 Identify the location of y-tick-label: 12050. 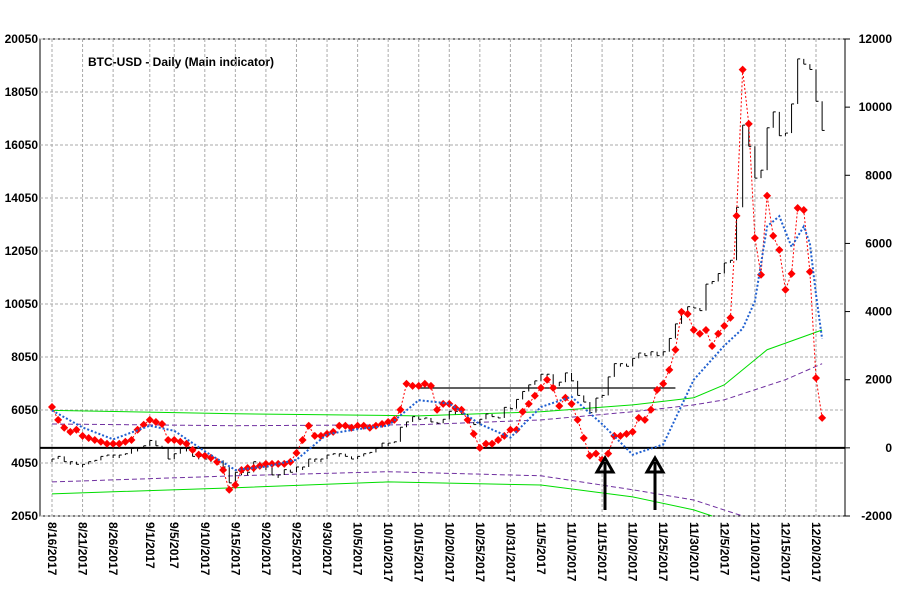
(22, 251).